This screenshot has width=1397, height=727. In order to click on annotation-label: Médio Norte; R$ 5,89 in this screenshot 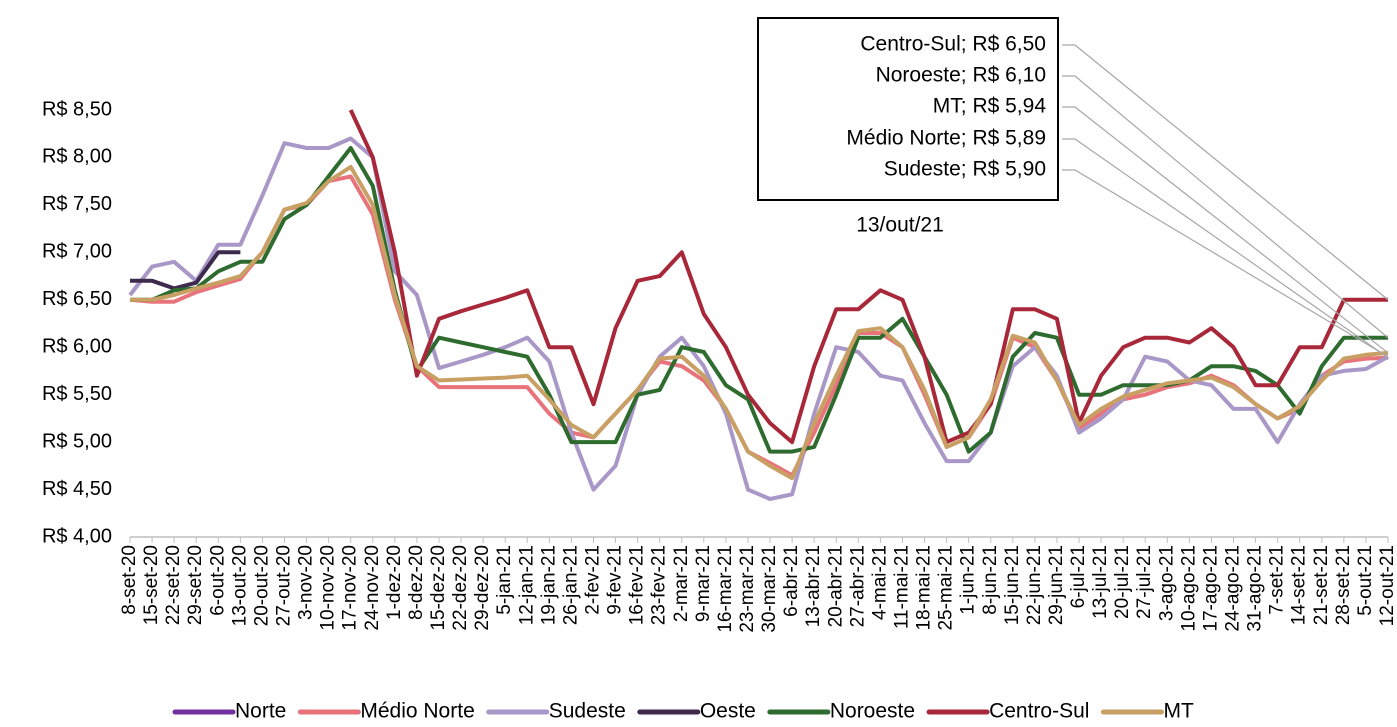, I will do `click(946, 138)`.